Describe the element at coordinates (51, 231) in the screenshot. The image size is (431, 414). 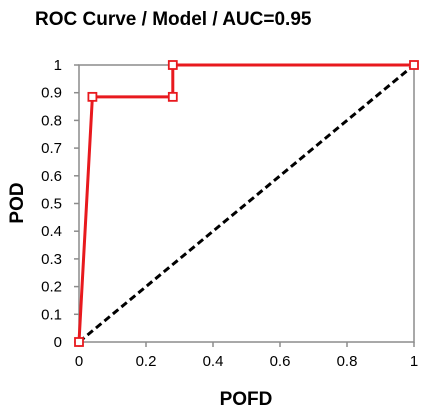
I see `y-tick-label: 0.4` at that location.